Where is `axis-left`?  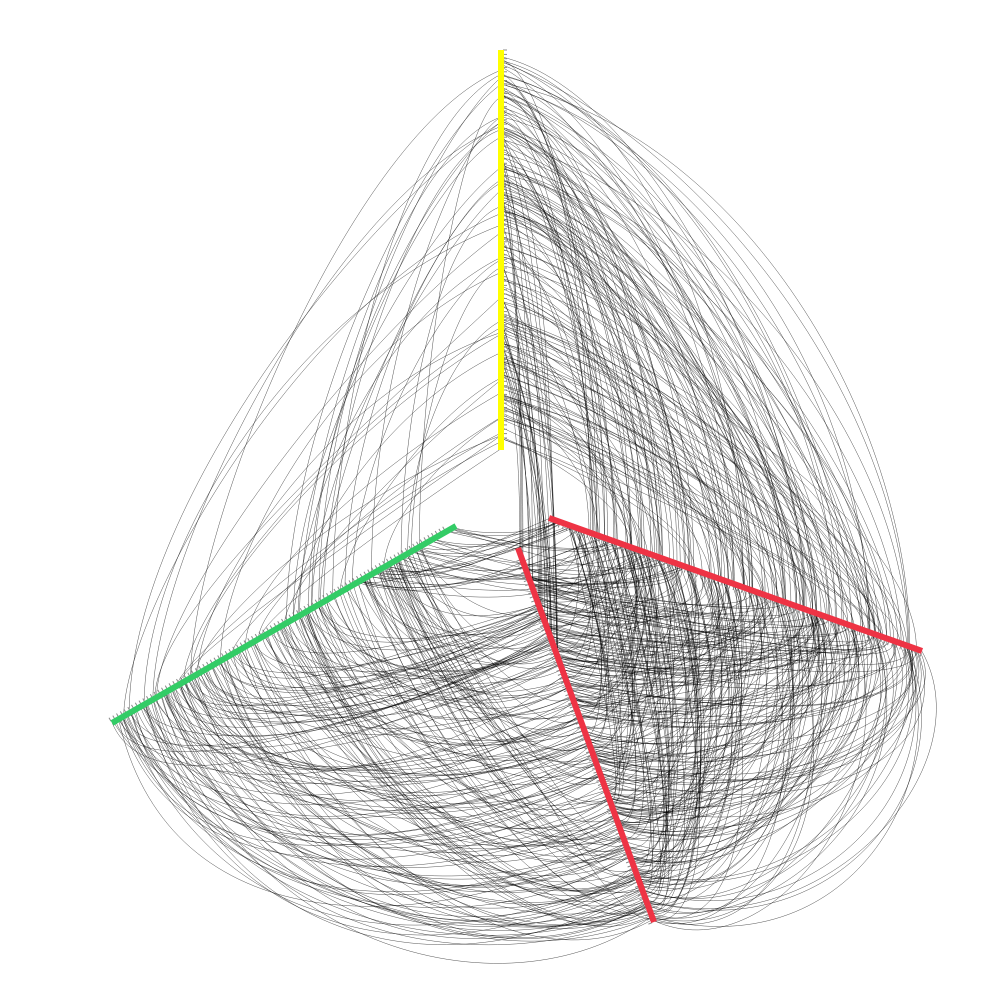
axis-left is located at coordinates (284, 624).